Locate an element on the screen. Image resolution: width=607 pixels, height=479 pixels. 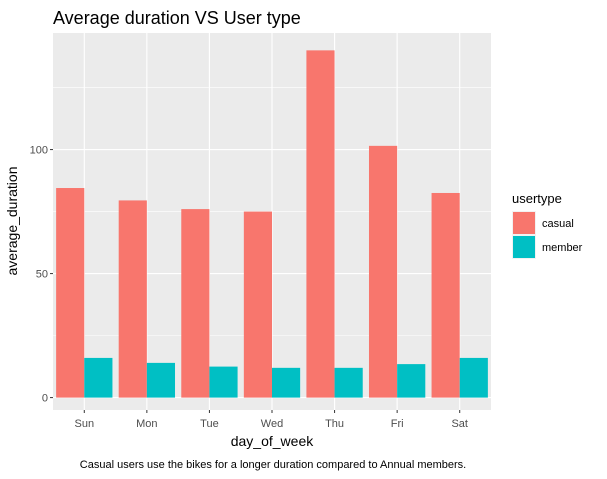
y-tick-label: 100 is located at coordinates (39, 151).